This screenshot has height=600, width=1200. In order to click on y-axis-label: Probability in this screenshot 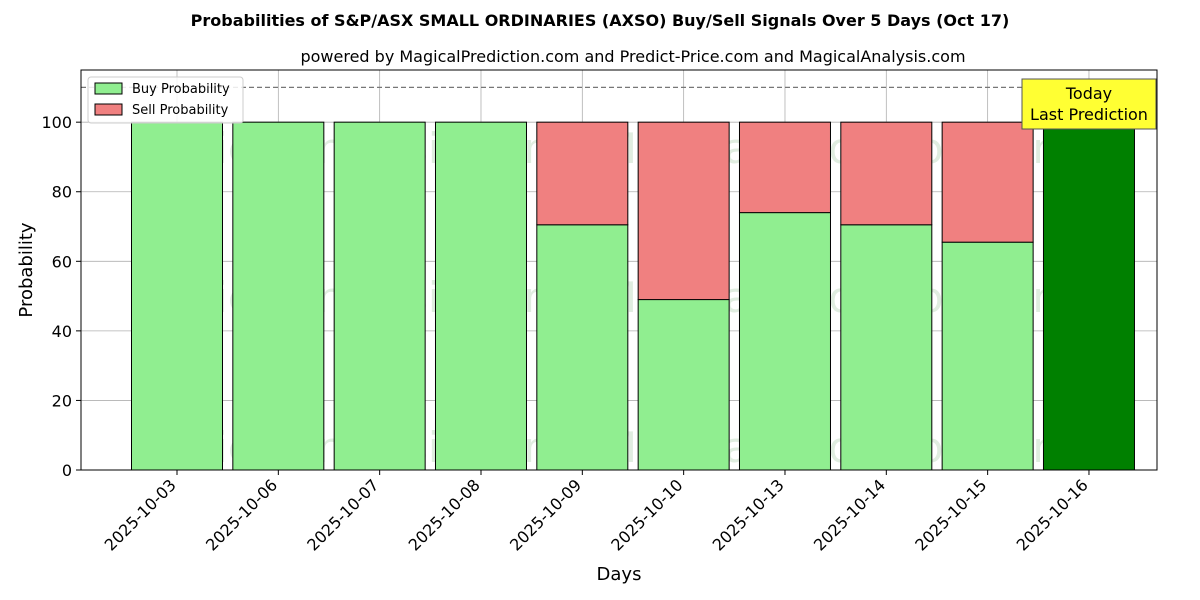, I will do `click(26, 269)`.